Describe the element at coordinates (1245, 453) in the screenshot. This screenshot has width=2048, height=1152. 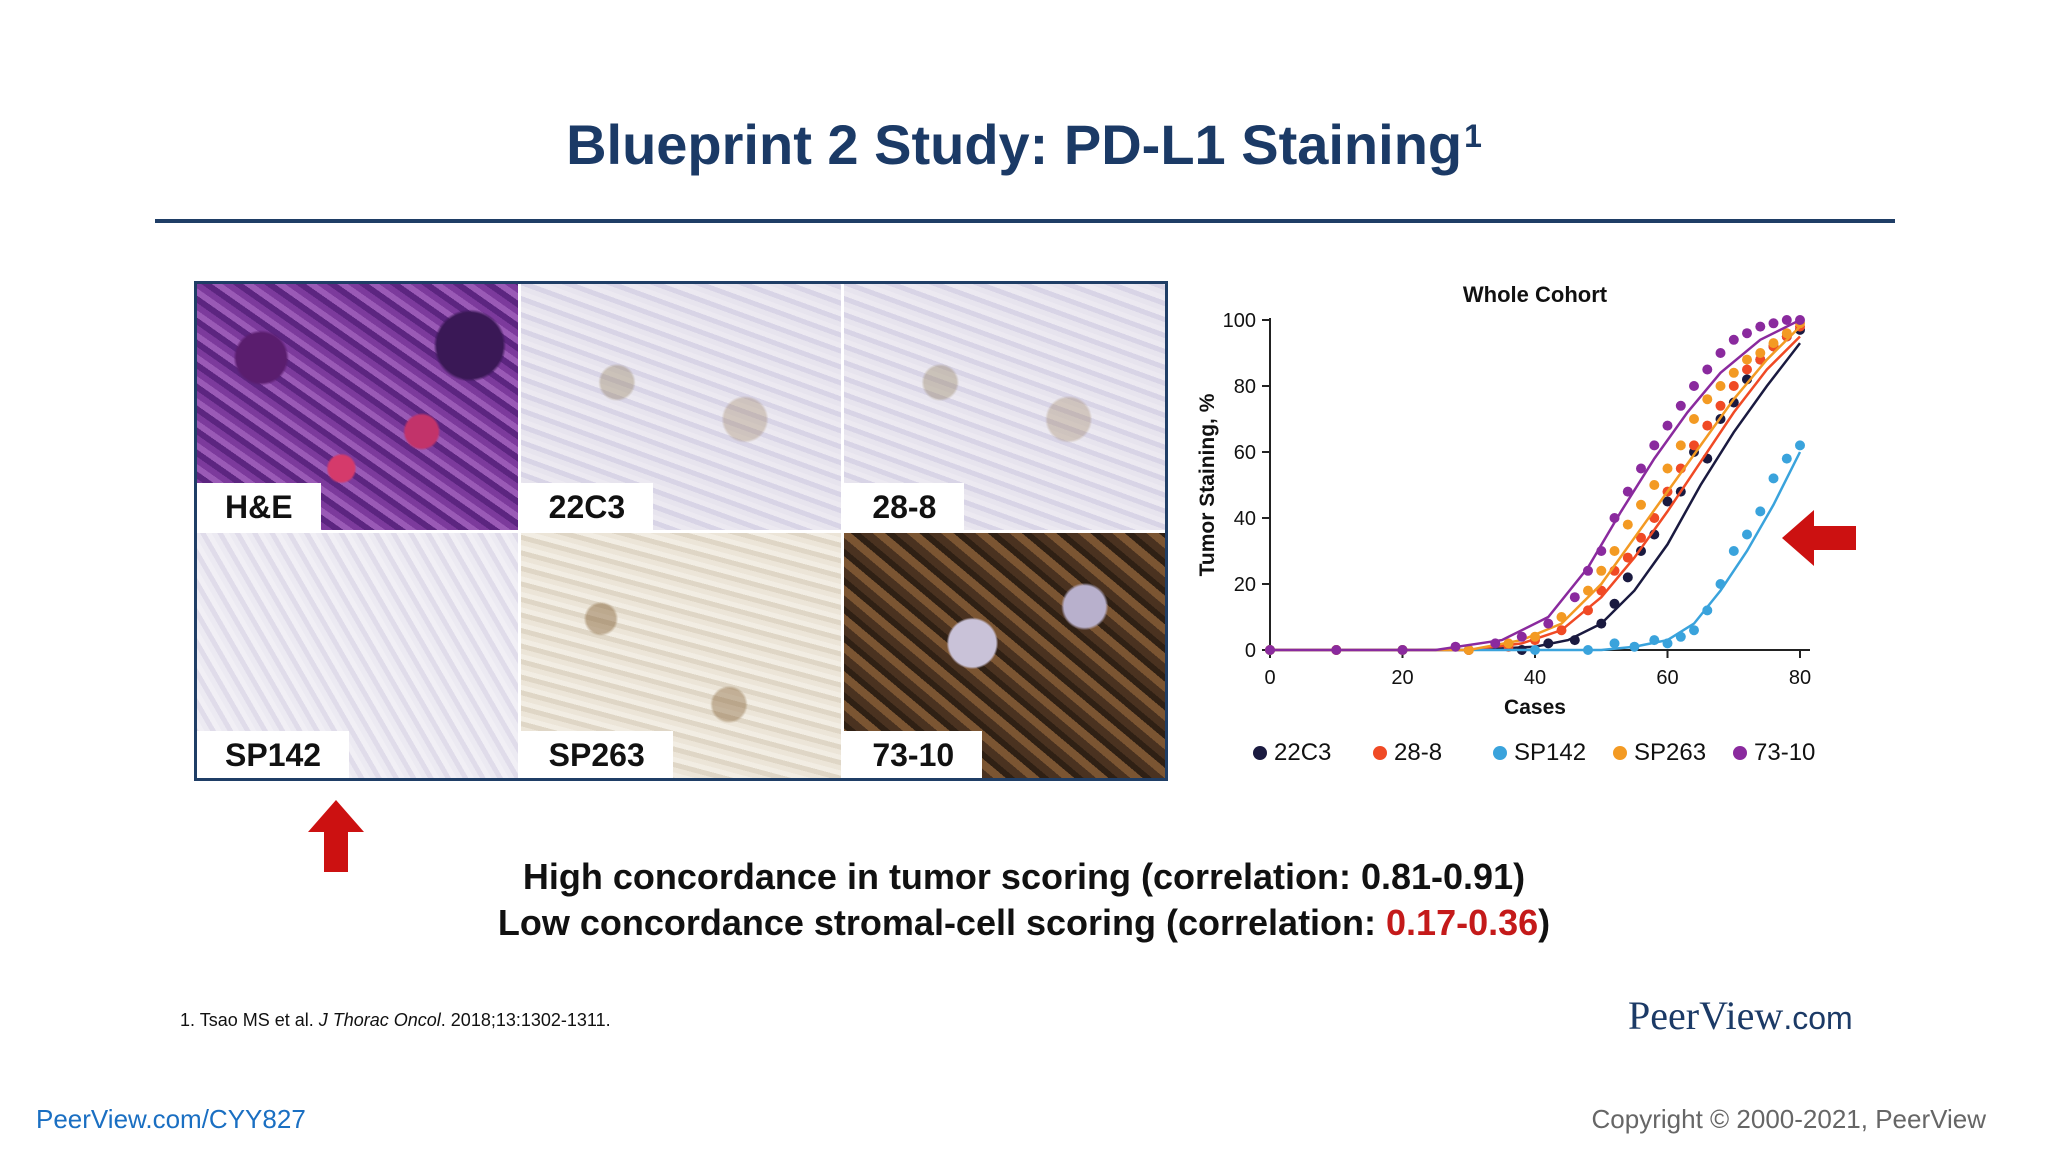
I see `y-tick-label: 60` at that location.